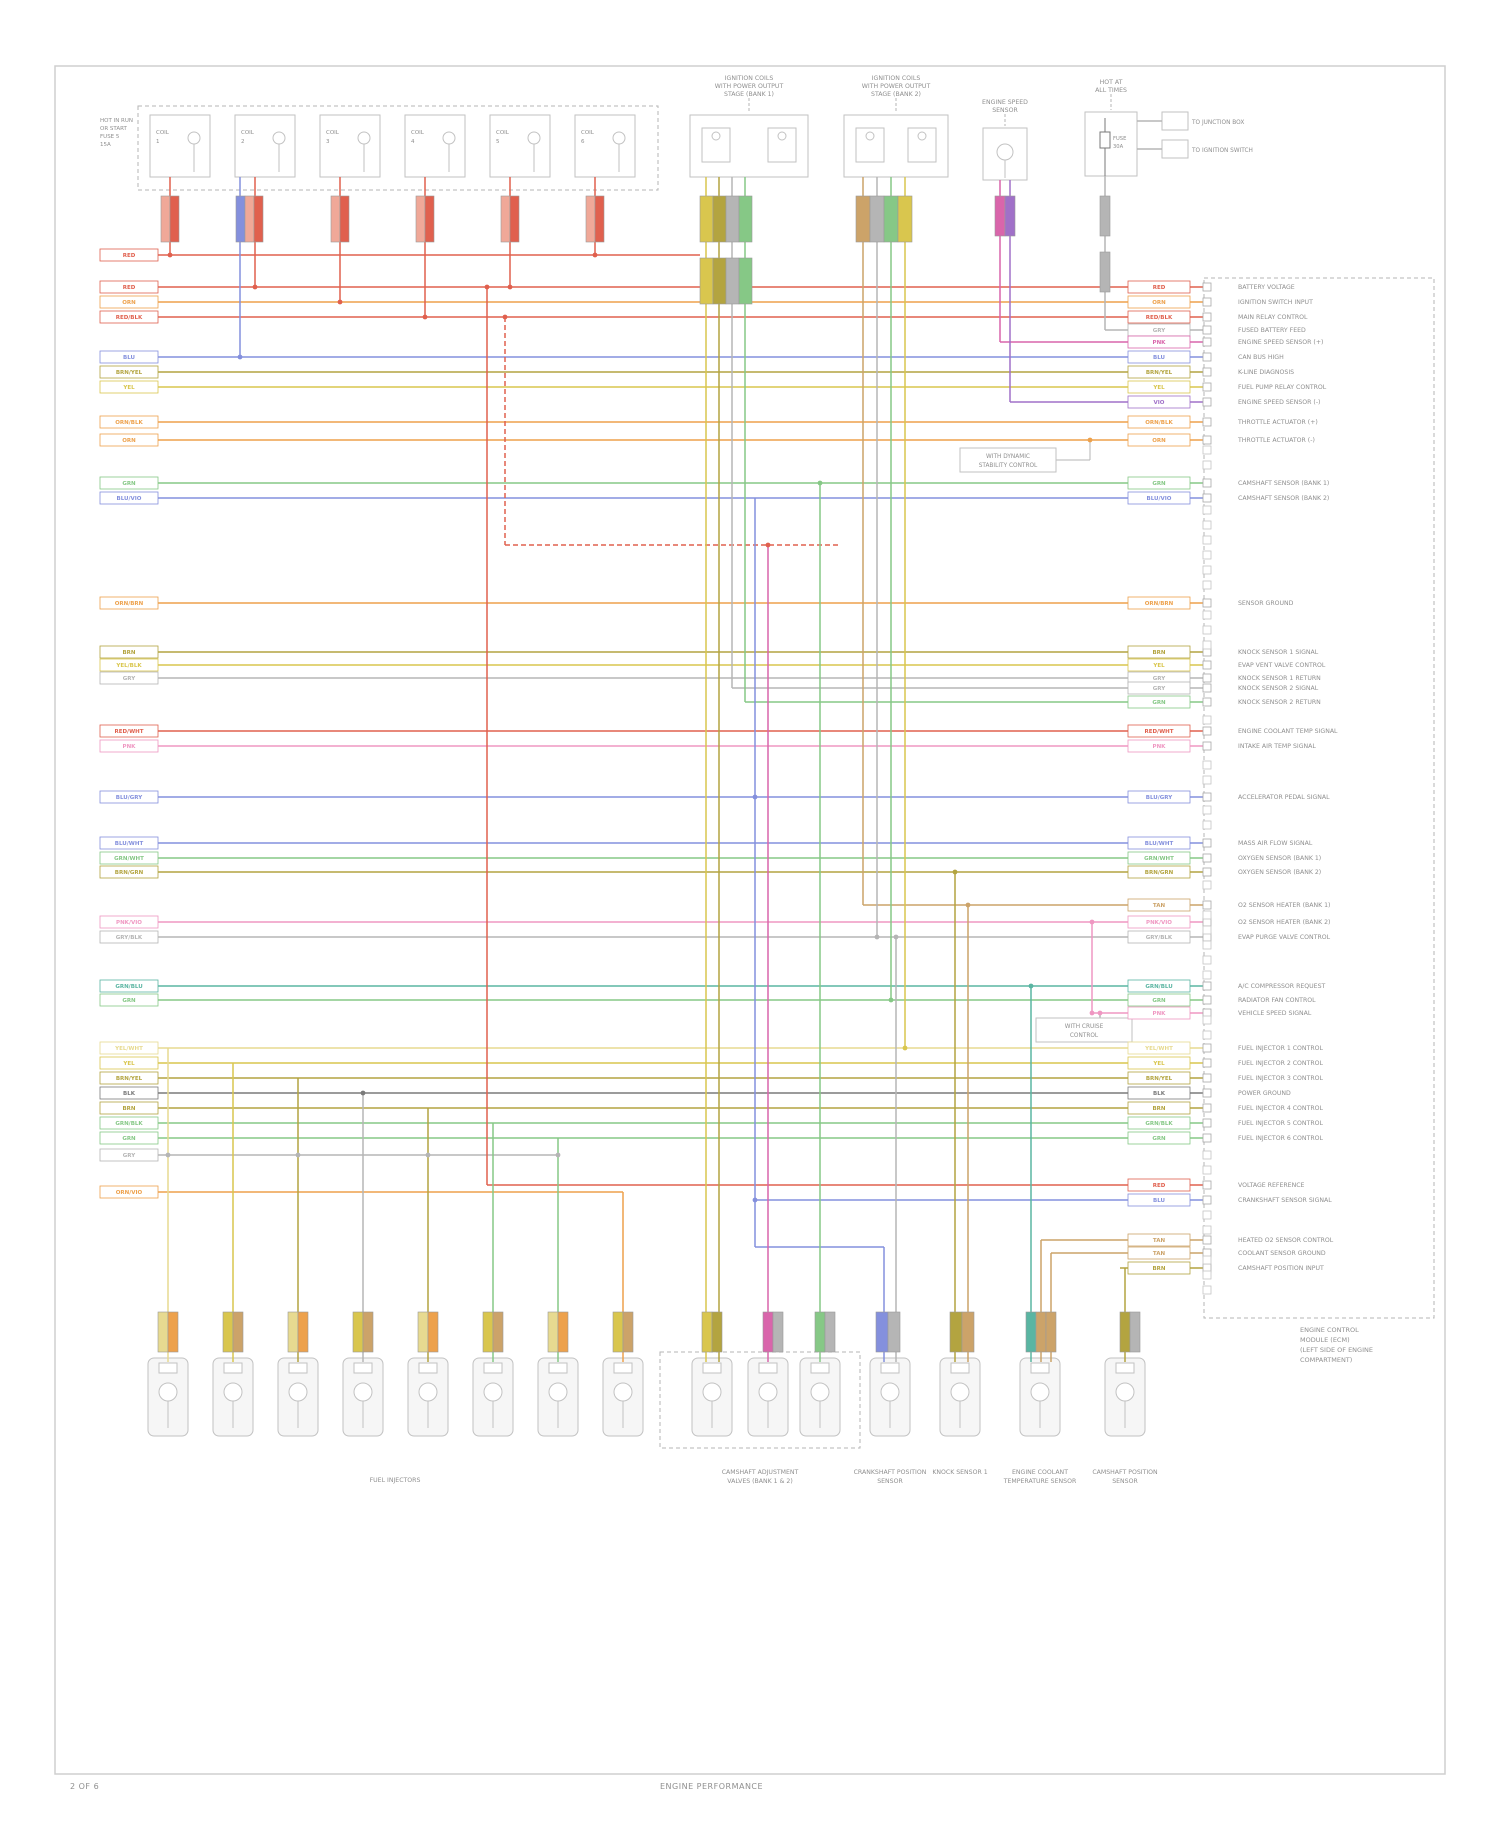  What do you see at coordinates (85, 1786) in the screenshot?
I see `footer-page-number: 2 OF 6` at bounding box center [85, 1786].